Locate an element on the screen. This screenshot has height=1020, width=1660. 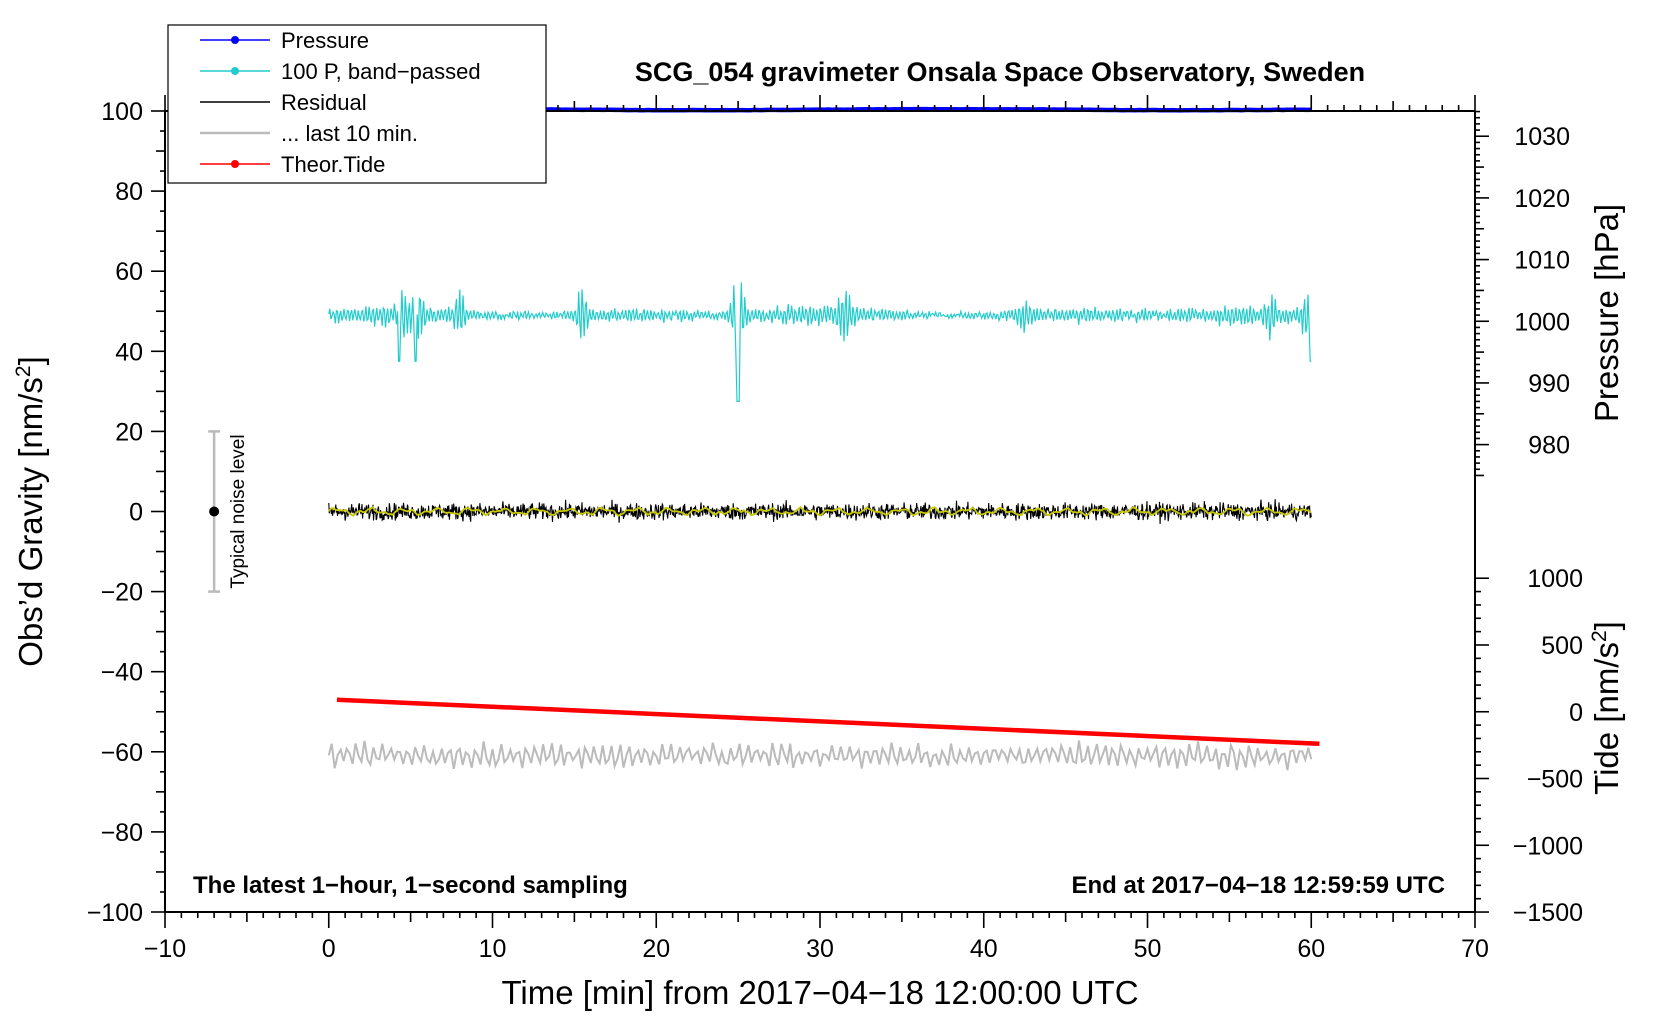
legend-item-label: ... last 10 min. is located at coordinates (349, 133).